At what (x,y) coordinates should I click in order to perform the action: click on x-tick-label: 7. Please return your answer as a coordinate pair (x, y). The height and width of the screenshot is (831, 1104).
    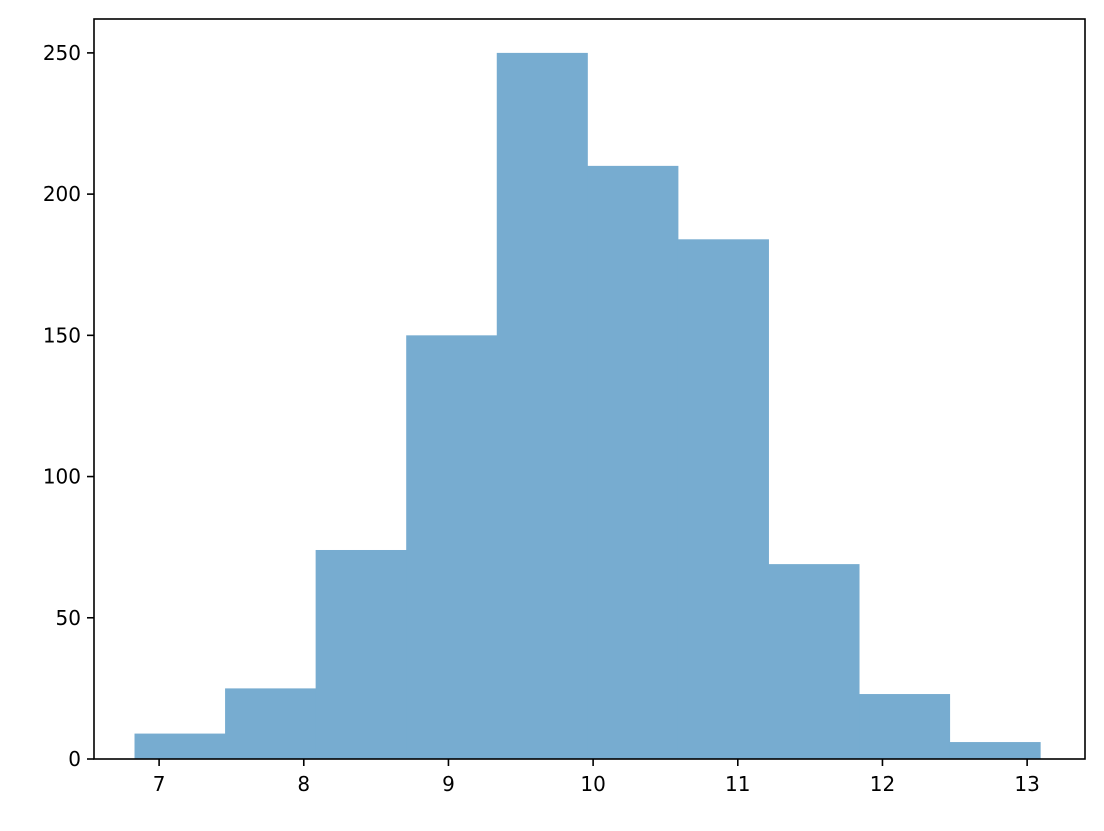
    Looking at the image, I should click on (159, 784).